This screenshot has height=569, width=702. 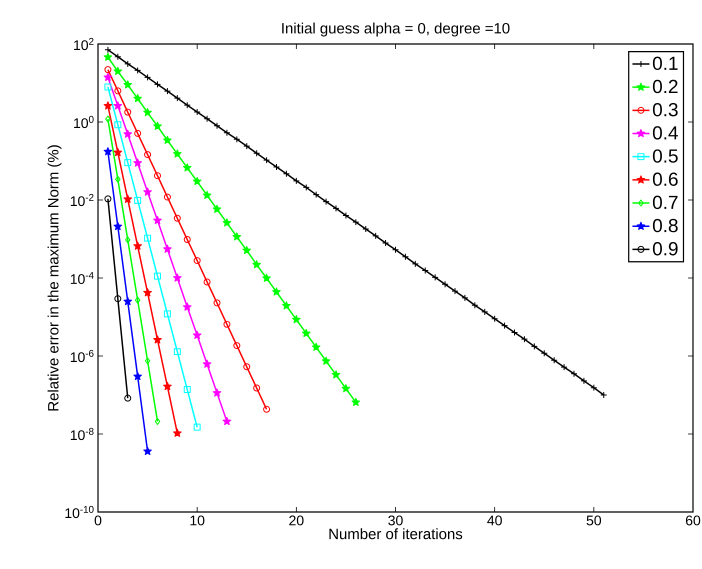 What do you see at coordinates (396, 29) in the screenshot?
I see `chart-title: Initial guess alpha = 0, degree =10` at bounding box center [396, 29].